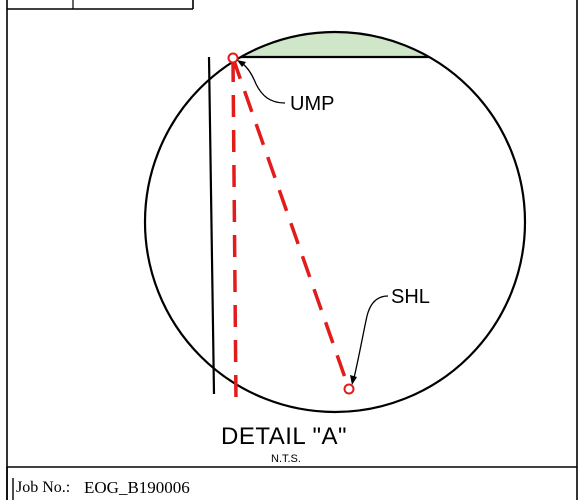 The image size is (581, 500). What do you see at coordinates (284, 436) in the screenshot?
I see `detail-title: DETAIL "A"` at bounding box center [284, 436].